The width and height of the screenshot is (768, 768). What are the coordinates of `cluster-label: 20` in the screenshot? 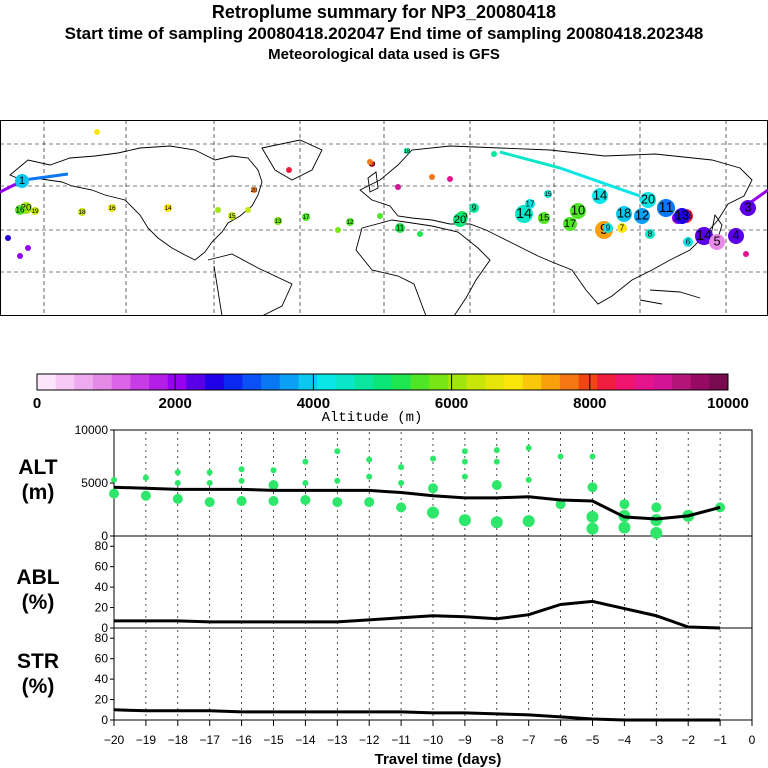 It's located at (254, 191).